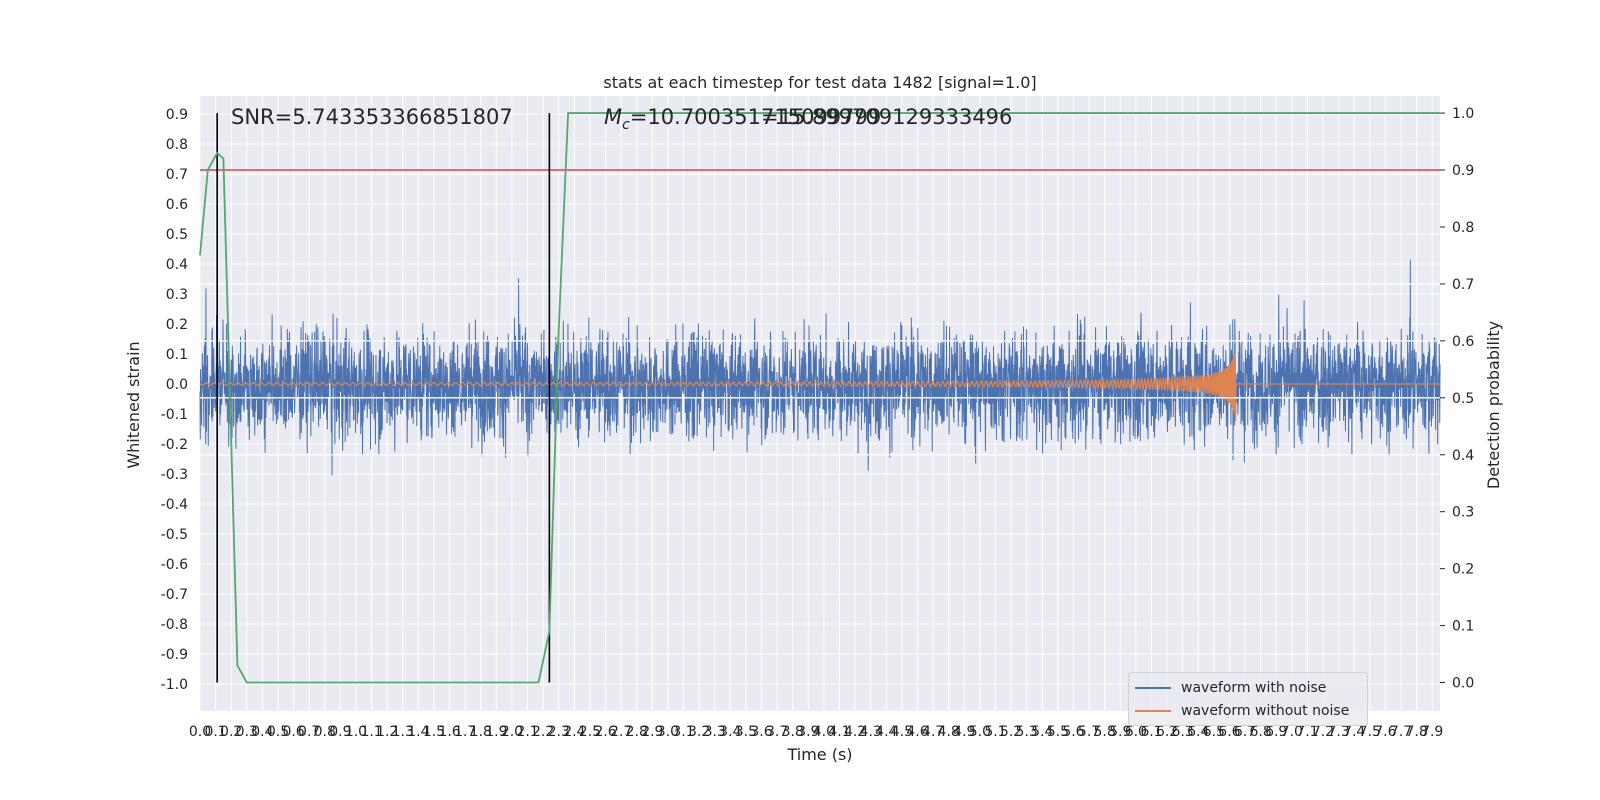 This screenshot has width=1600, height=800. I want to click on x-tick-label: 1.4, so click(418, 732).